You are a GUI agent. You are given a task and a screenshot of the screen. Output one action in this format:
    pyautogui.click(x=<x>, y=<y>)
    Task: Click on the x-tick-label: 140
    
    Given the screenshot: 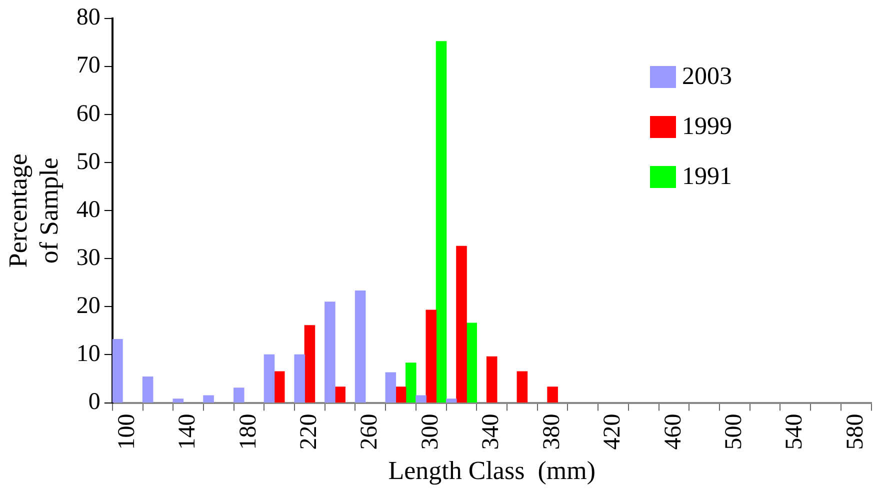 What is the action you would take?
    pyautogui.click(x=187, y=432)
    